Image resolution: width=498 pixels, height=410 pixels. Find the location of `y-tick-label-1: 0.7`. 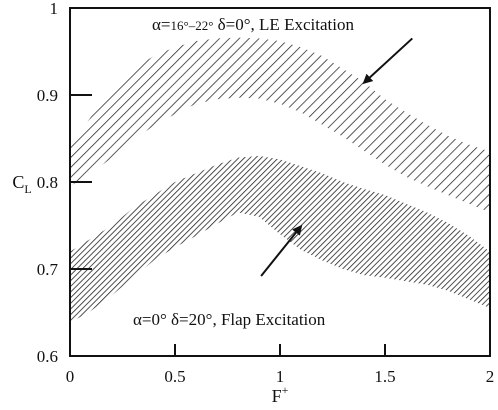

y-tick-label-1: 0.7 is located at coordinates (48, 269).